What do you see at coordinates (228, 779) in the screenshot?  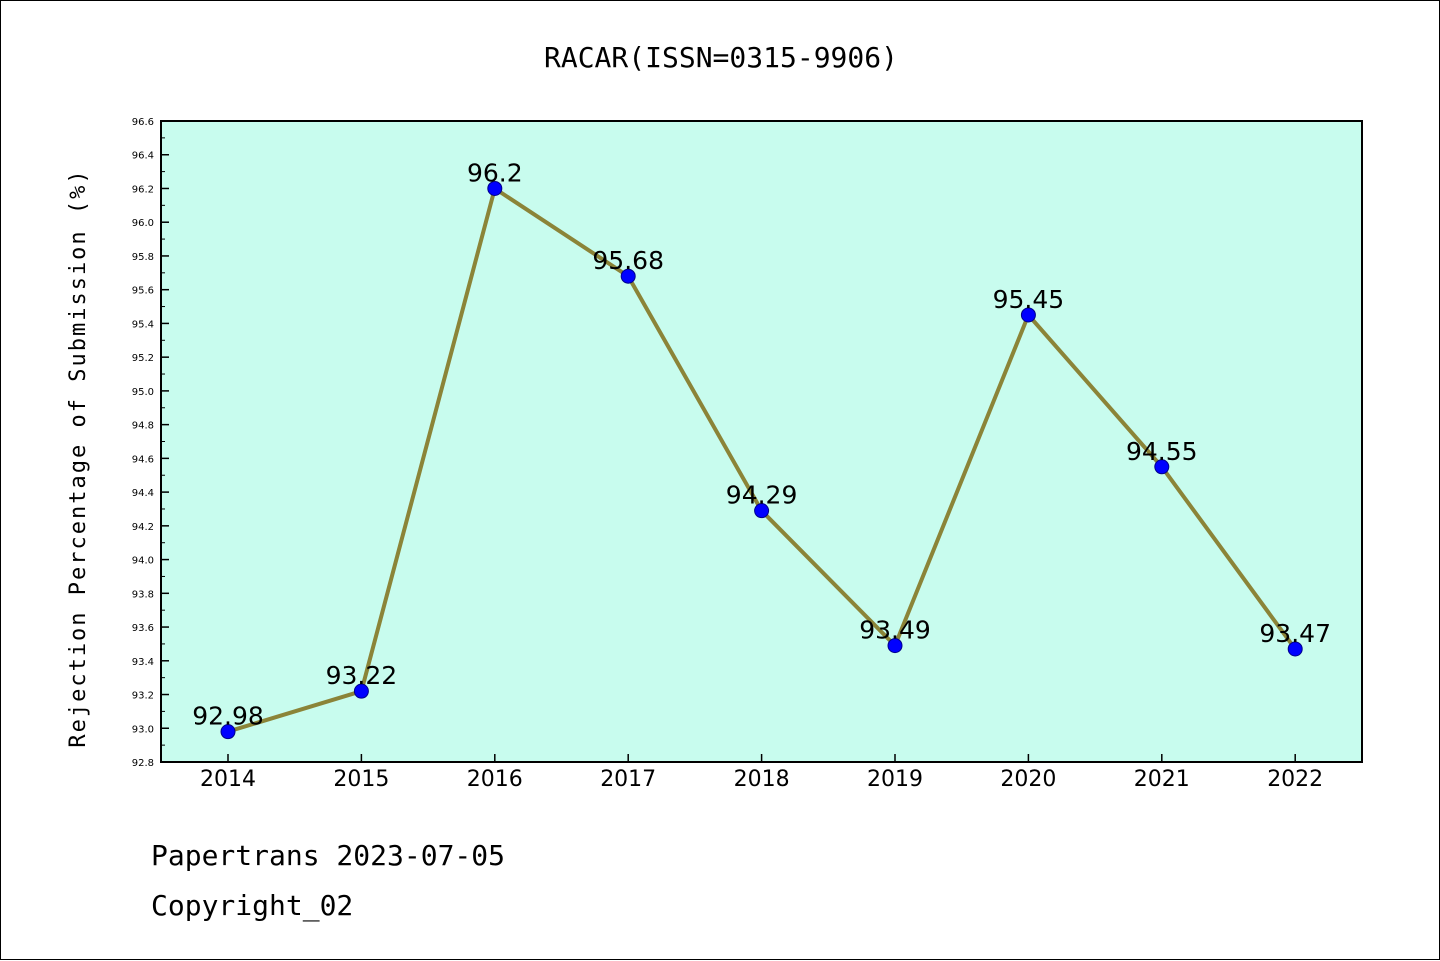 I see `x-tick-label: 2014` at bounding box center [228, 779].